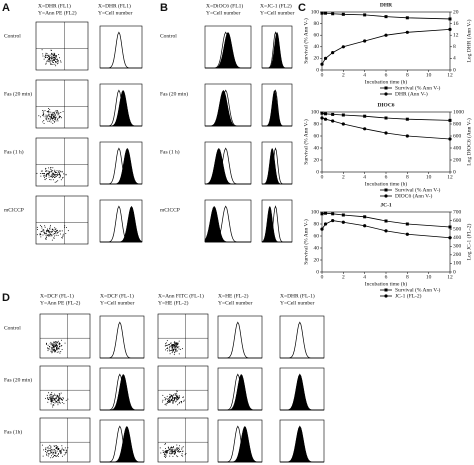 The image size is (474, 465). Describe the element at coordinates (457, 255) in the screenshot. I see `y2-tick-label: 200` at that location.